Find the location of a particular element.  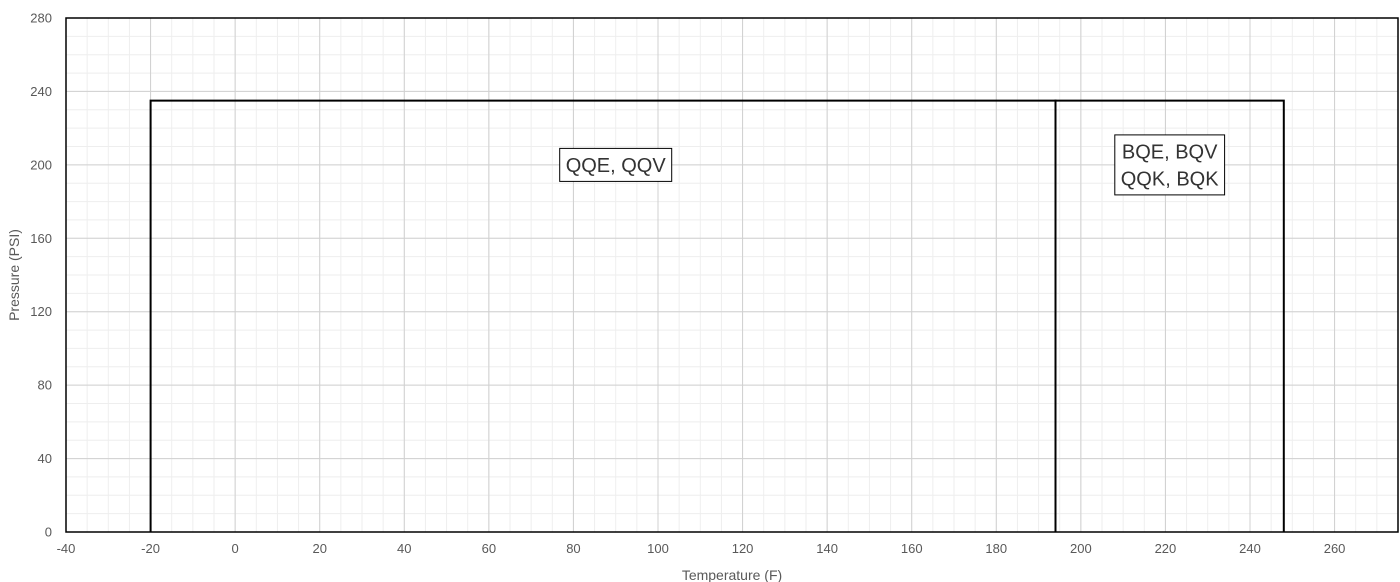

region-labels: QQE, QQV BQE, BQV QQK, BQK is located at coordinates (892, 165).